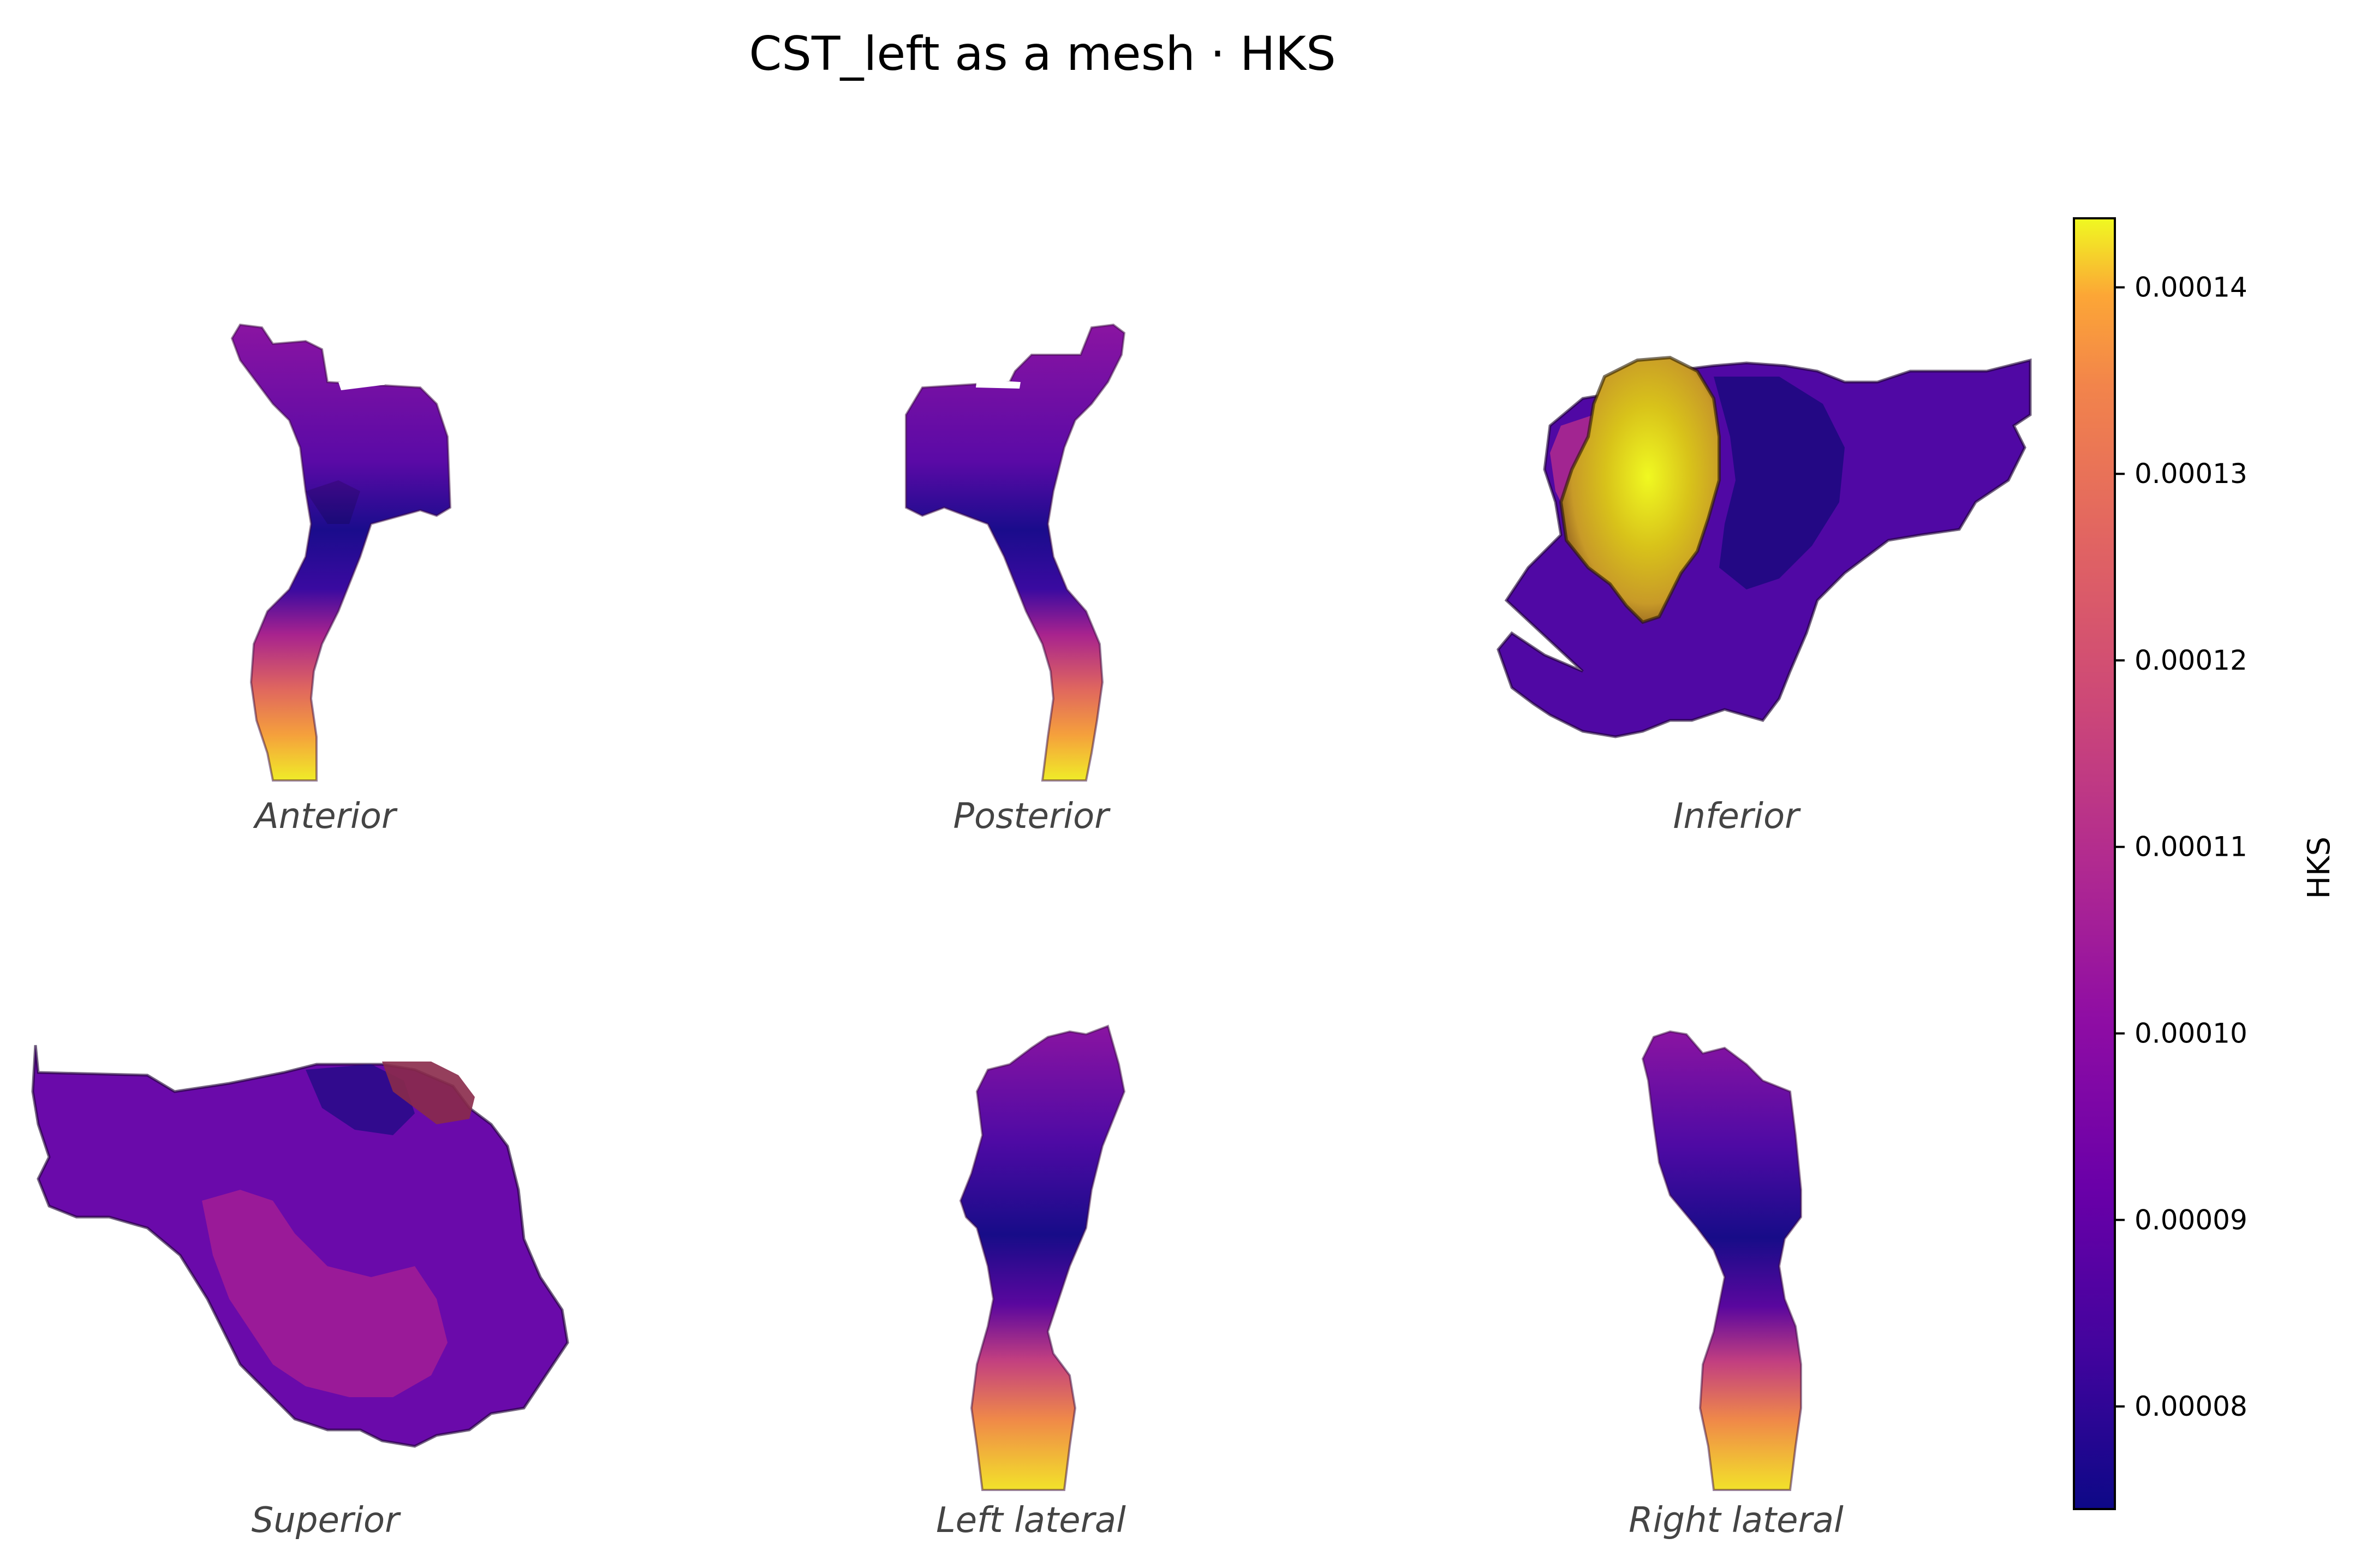  Describe the element at coordinates (361, 383) in the screenshot. I see `anterior-gap` at that location.